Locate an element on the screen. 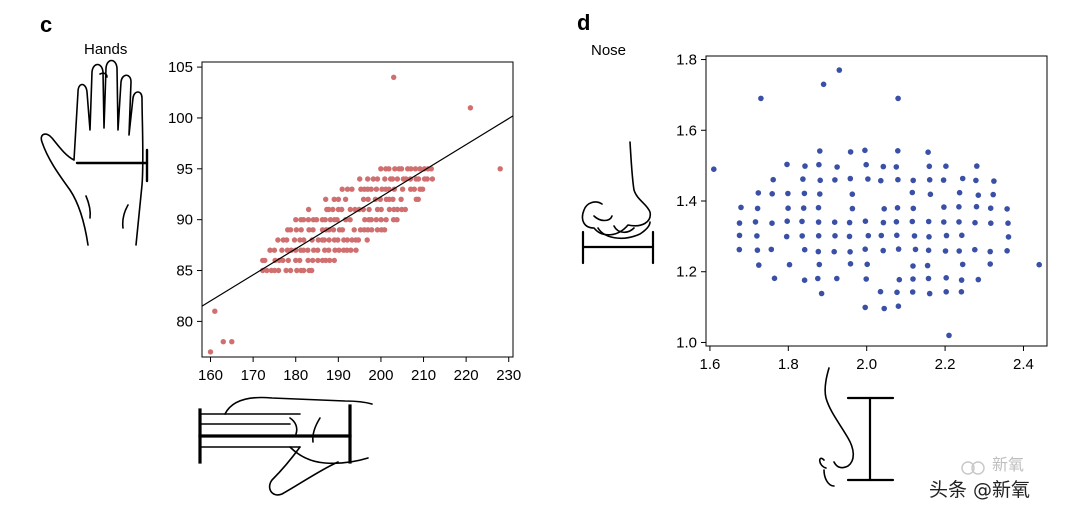 The width and height of the screenshot is (1080, 515). x-tick-label: 1.8 is located at coordinates (788, 364).